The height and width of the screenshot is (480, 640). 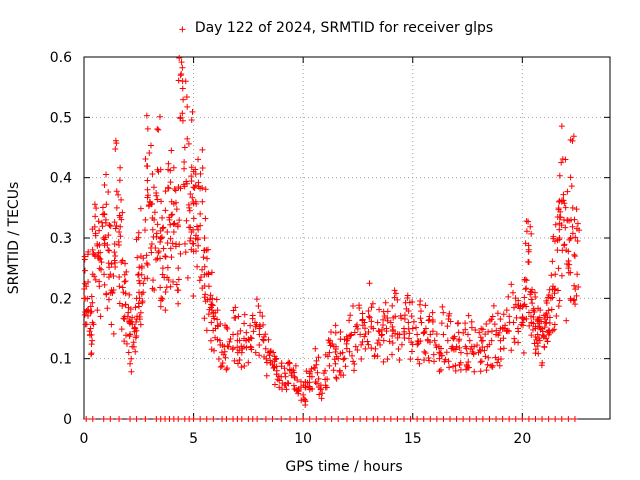 What do you see at coordinates (343, 467) in the screenshot?
I see `x-axis-label: GPS time / hours` at bounding box center [343, 467].